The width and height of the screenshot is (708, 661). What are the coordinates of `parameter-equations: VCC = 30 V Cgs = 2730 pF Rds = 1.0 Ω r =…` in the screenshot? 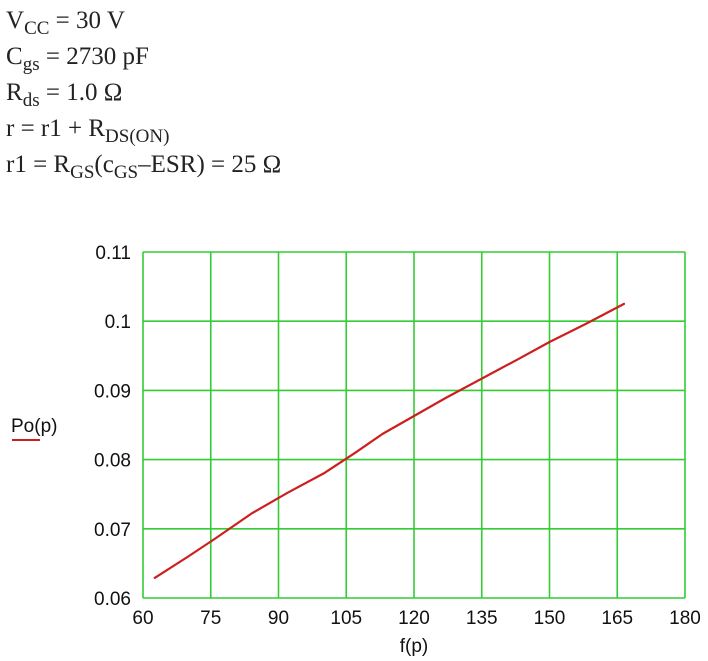 It's located at (143, 94).